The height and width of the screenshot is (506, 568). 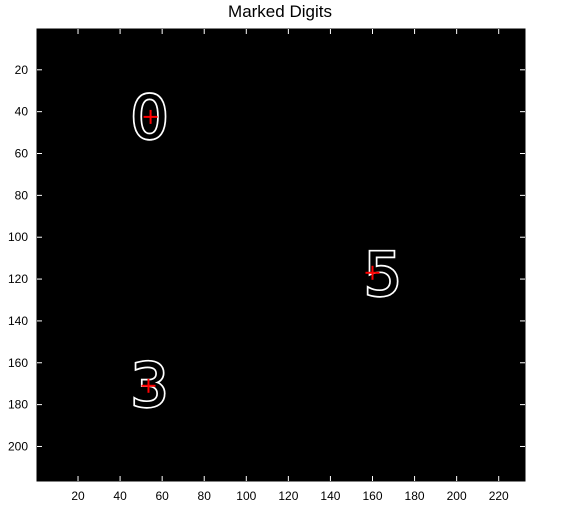 What do you see at coordinates (162, 496) in the screenshot?
I see `x-tick-label: 60` at bounding box center [162, 496].